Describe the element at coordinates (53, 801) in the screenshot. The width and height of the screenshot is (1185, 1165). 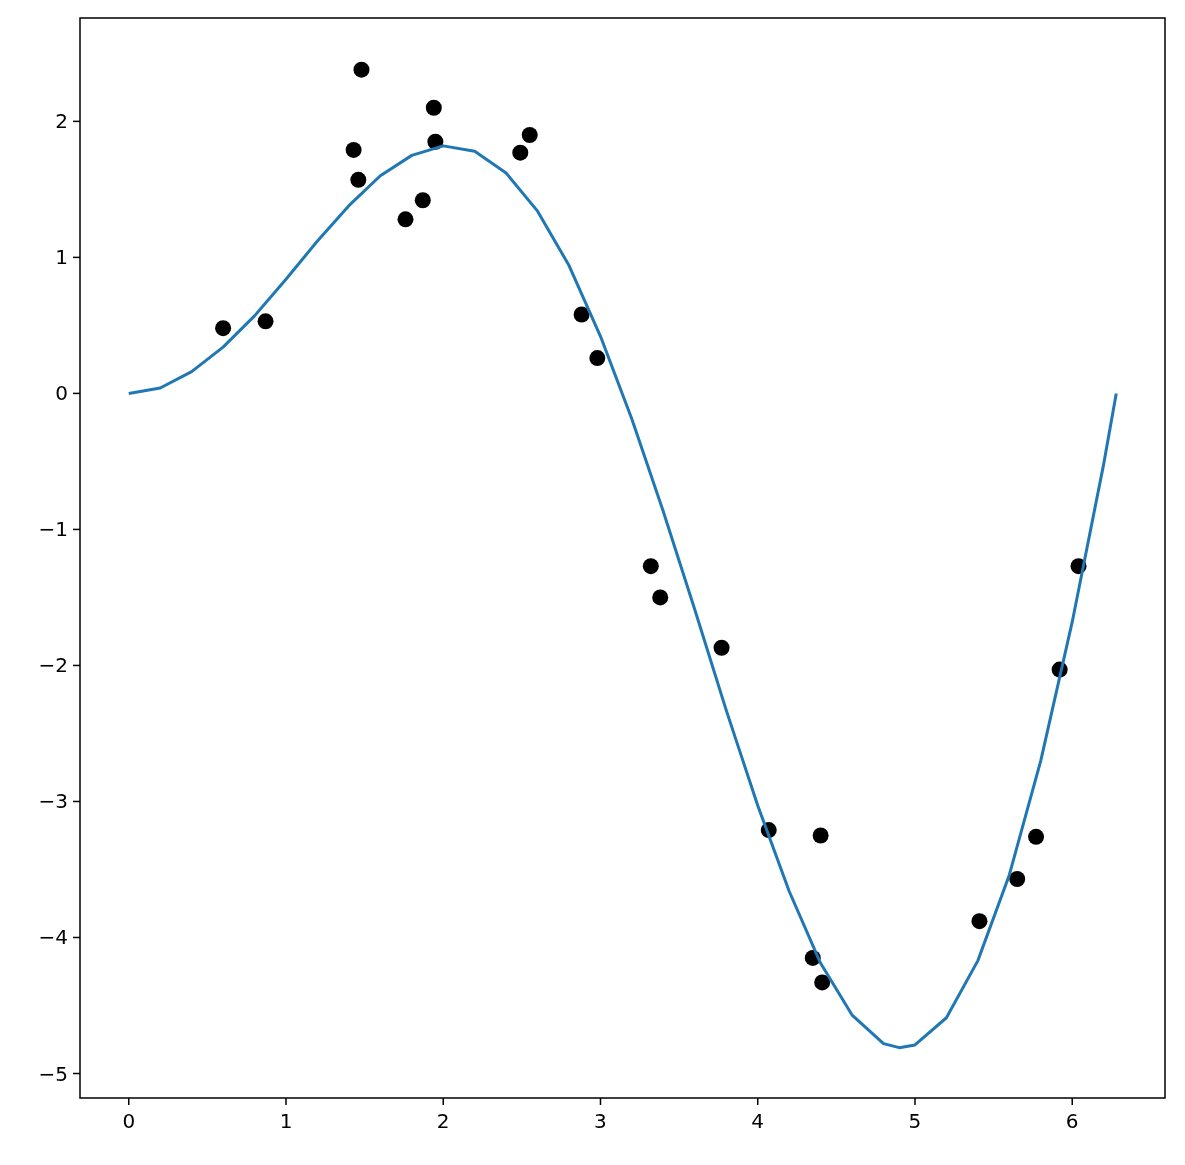
I see `y-tick-label: −3` at that location.